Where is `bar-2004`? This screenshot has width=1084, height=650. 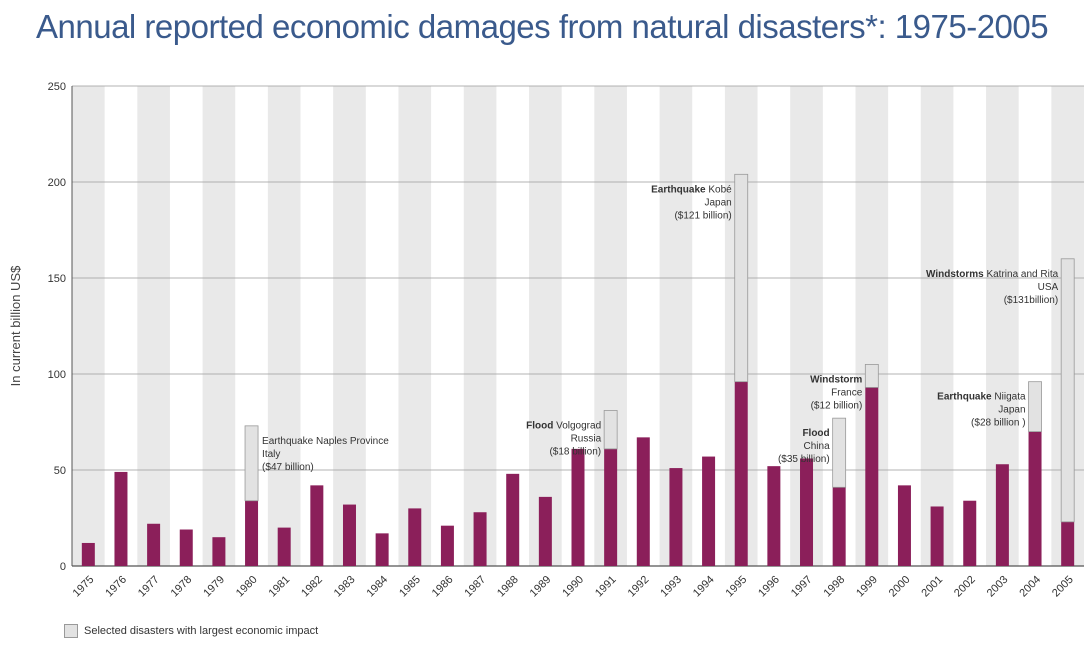
bar-2004 is located at coordinates (1035, 498).